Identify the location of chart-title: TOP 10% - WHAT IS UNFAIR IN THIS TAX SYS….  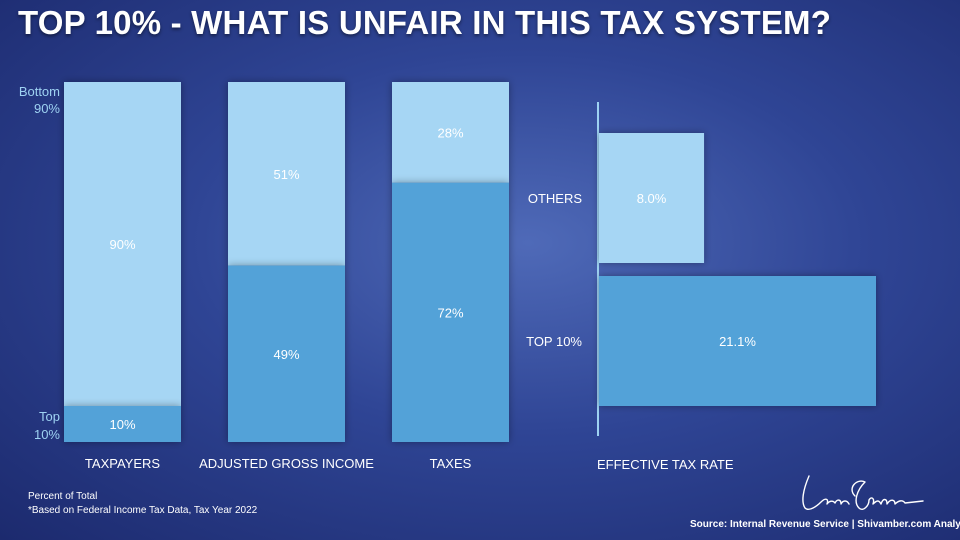
(425, 22).